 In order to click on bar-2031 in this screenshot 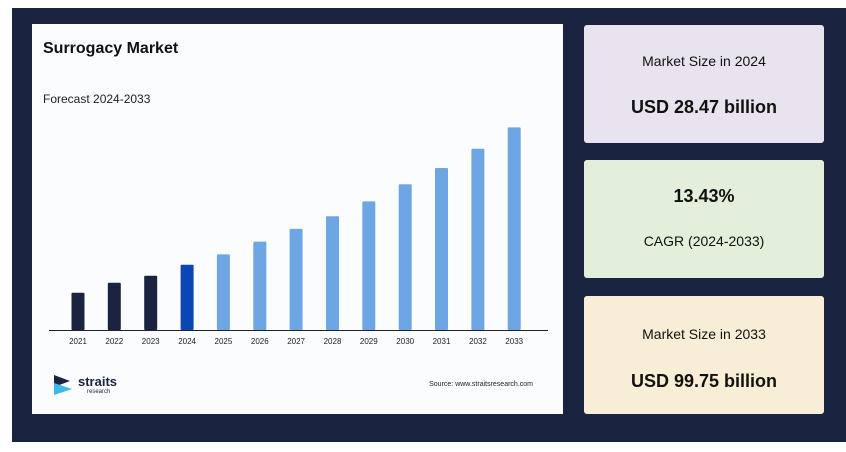, I will do `click(441, 249)`.